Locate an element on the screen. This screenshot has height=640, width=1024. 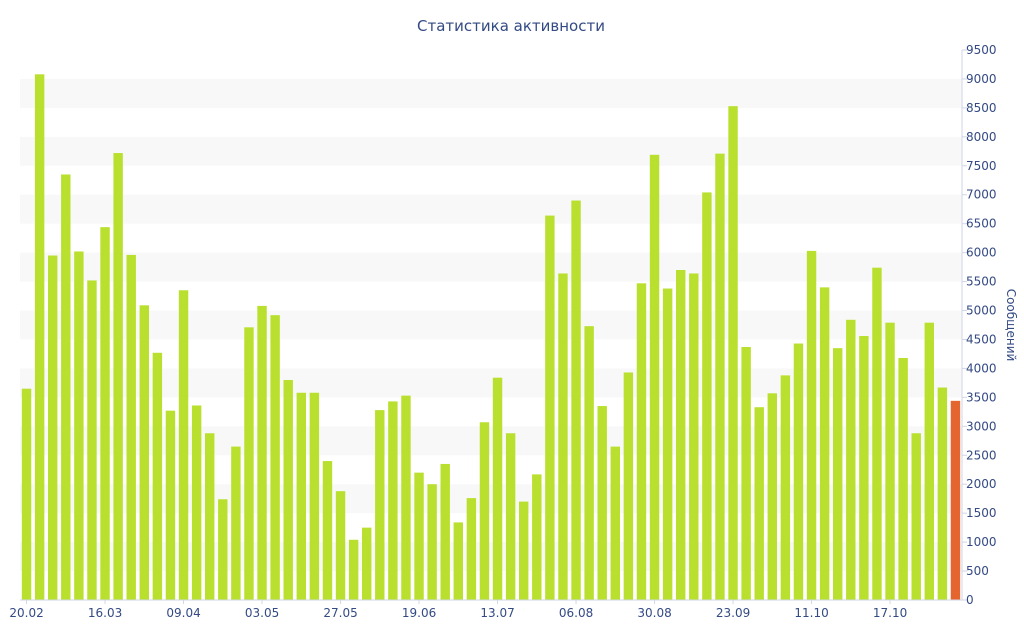
y-tick-label: 4500 is located at coordinates (981, 339).